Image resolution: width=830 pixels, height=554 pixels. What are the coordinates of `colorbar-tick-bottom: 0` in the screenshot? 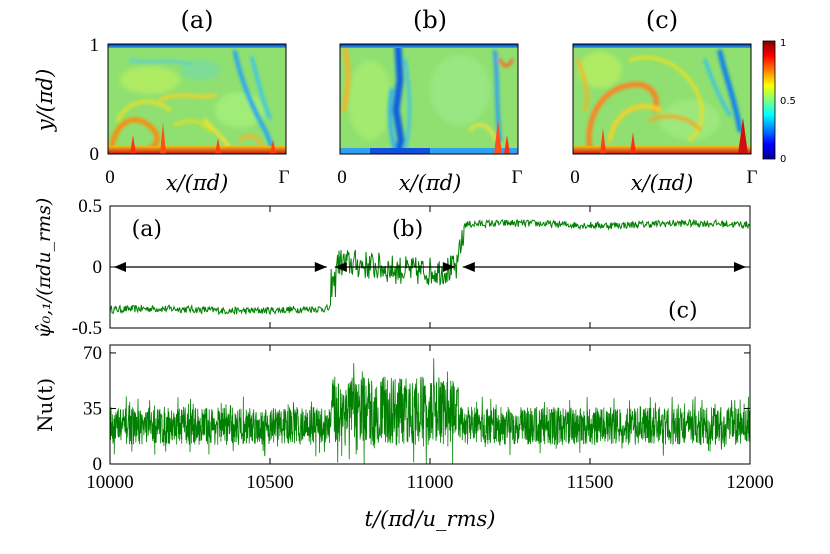 It's located at (783, 159).